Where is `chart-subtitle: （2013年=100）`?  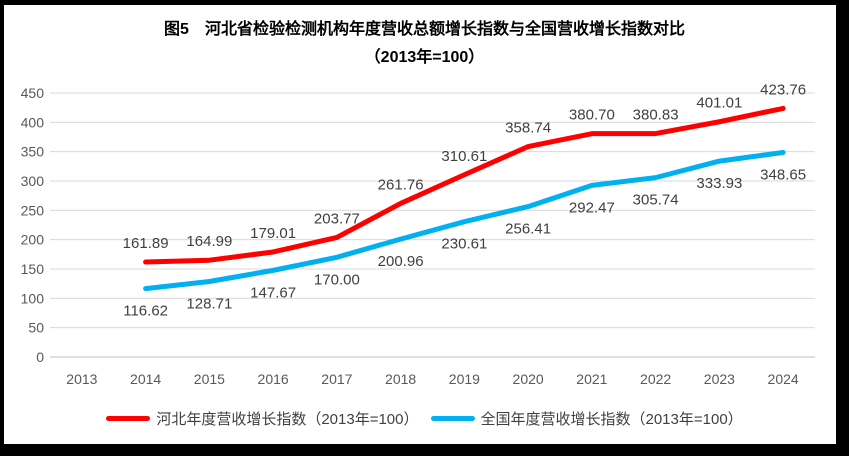 chart-subtitle: （2013年=100） is located at coordinates (424, 57).